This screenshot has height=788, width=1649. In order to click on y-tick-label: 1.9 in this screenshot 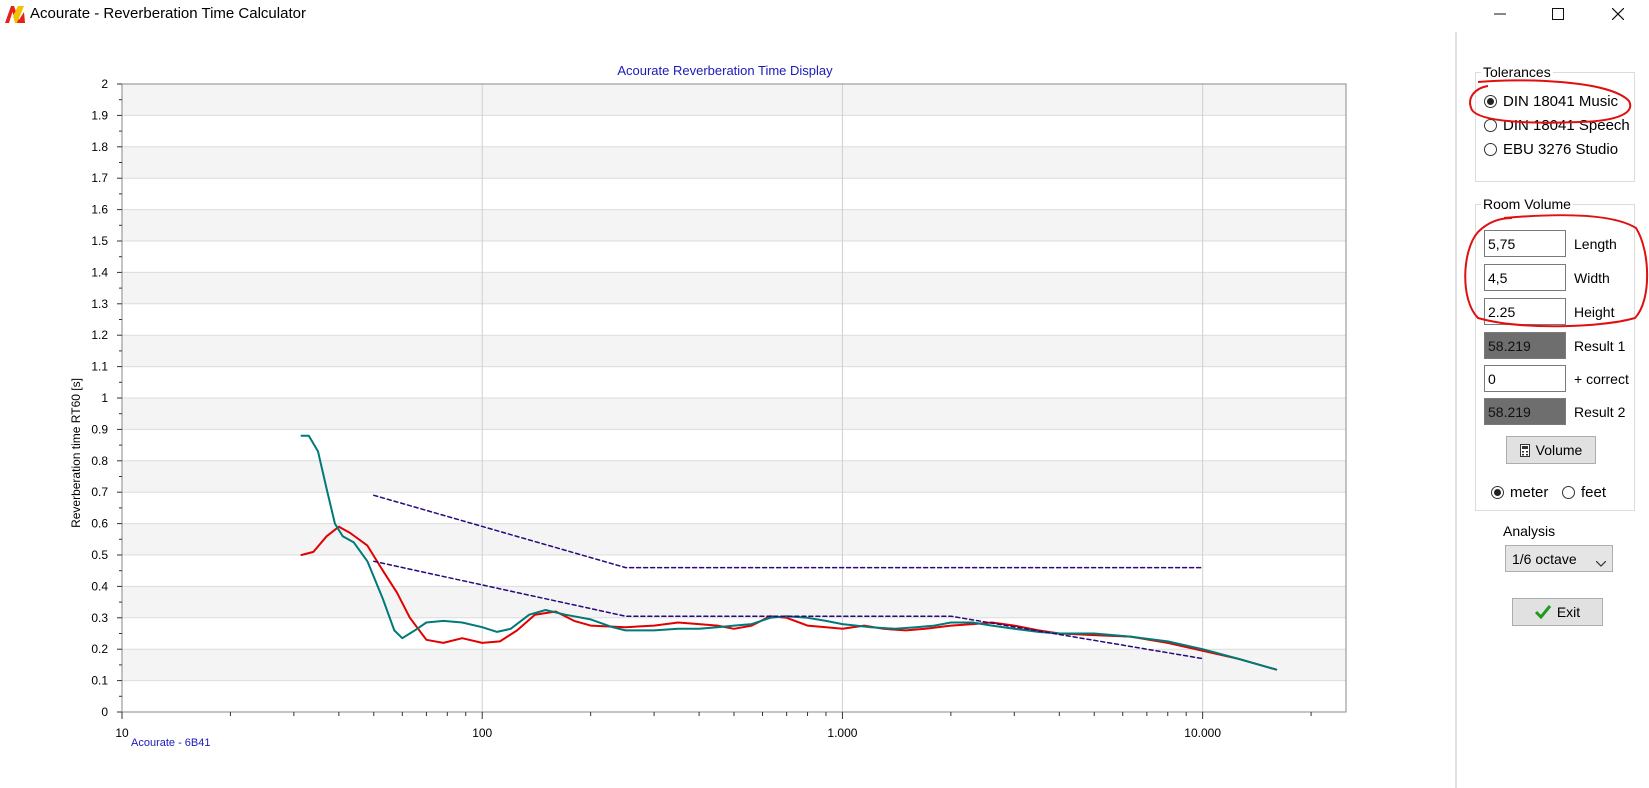, I will do `click(99, 115)`.